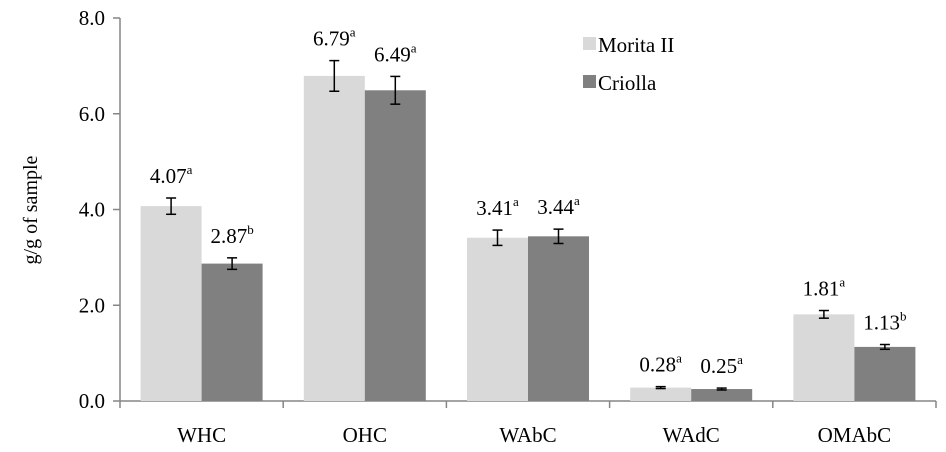  What do you see at coordinates (636, 45) in the screenshot?
I see `legend-label: Morita II` at bounding box center [636, 45].